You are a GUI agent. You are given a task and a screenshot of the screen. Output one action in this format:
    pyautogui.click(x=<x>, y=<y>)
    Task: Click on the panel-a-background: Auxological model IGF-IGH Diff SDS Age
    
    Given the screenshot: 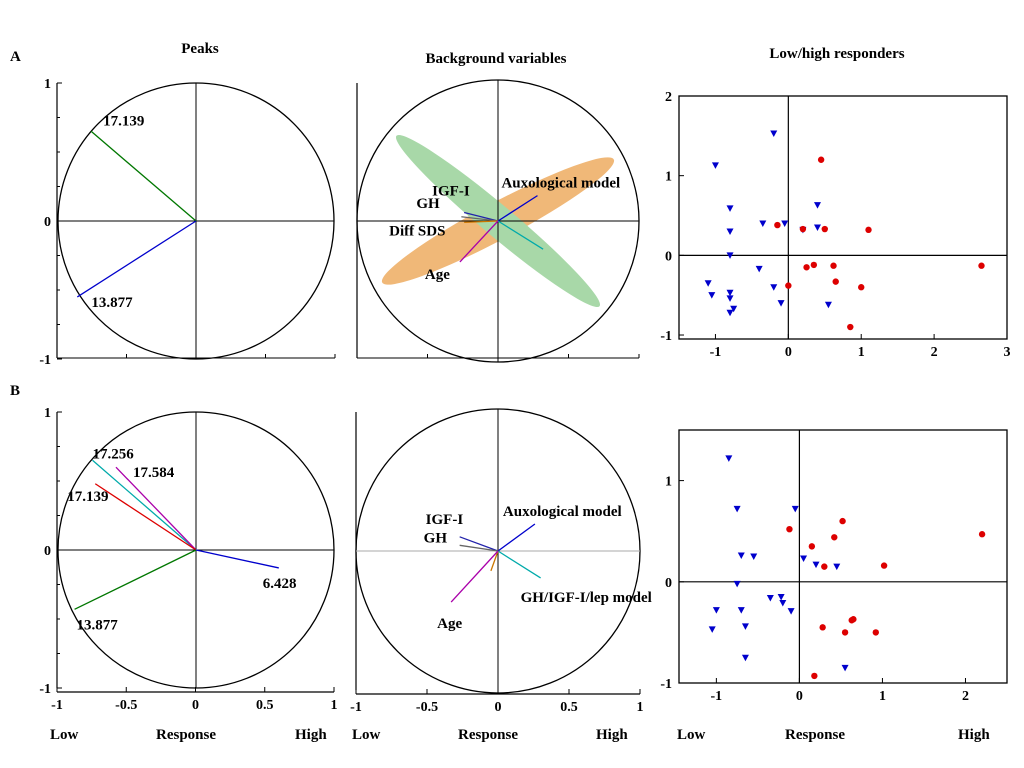 What is the action you would take?
    pyautogui.click(x=498, y=221)
    